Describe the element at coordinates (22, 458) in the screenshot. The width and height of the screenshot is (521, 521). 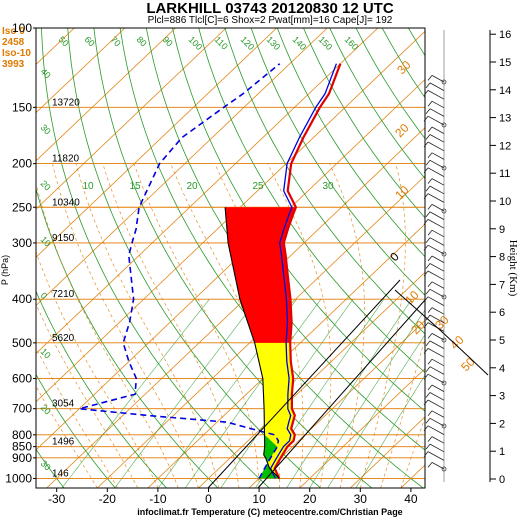
I see `pressure-tick-label: 900` at that location.